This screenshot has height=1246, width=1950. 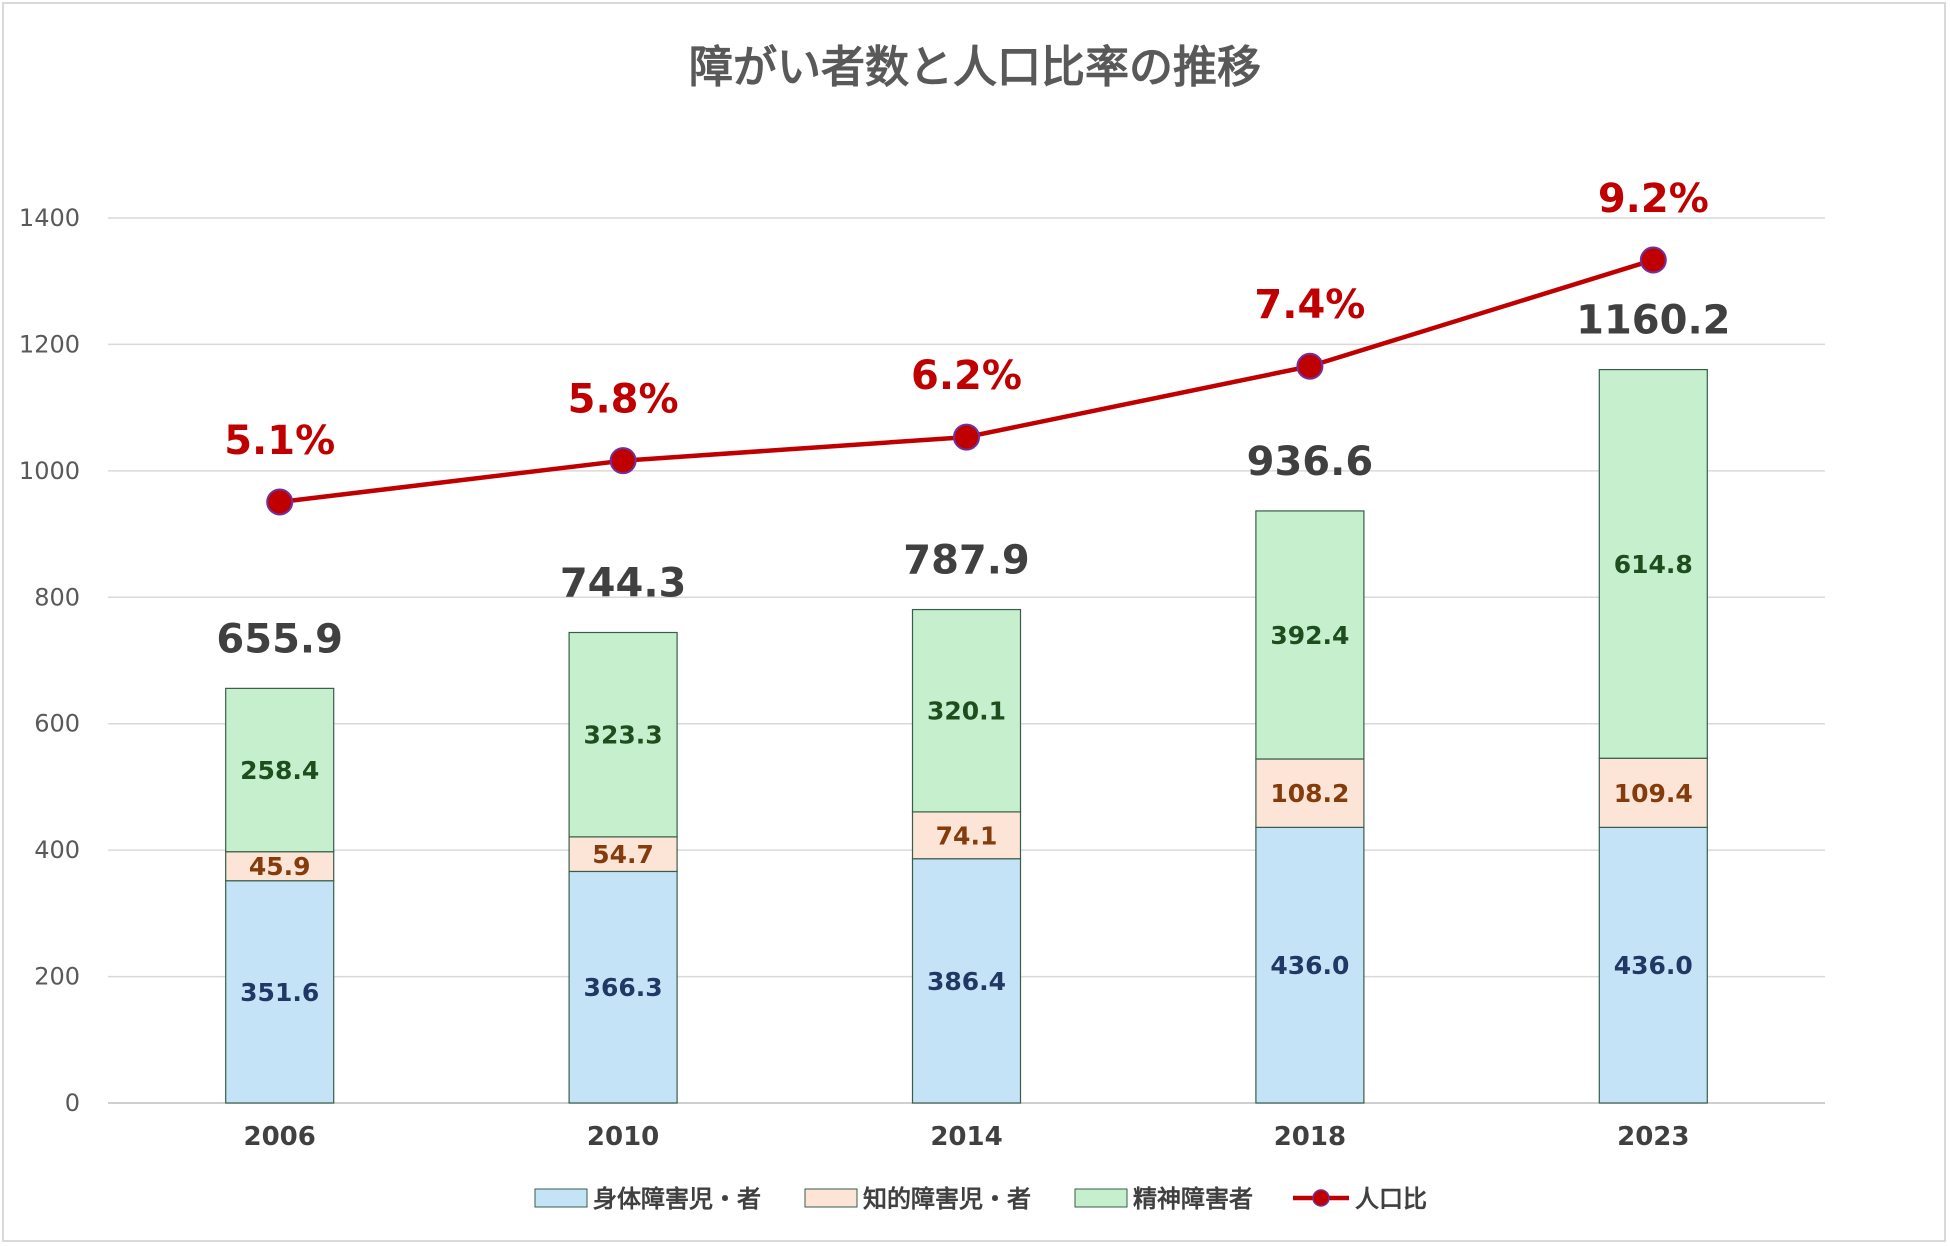 I want to click on y-tick-label: 200, so click(x=57, y=977).